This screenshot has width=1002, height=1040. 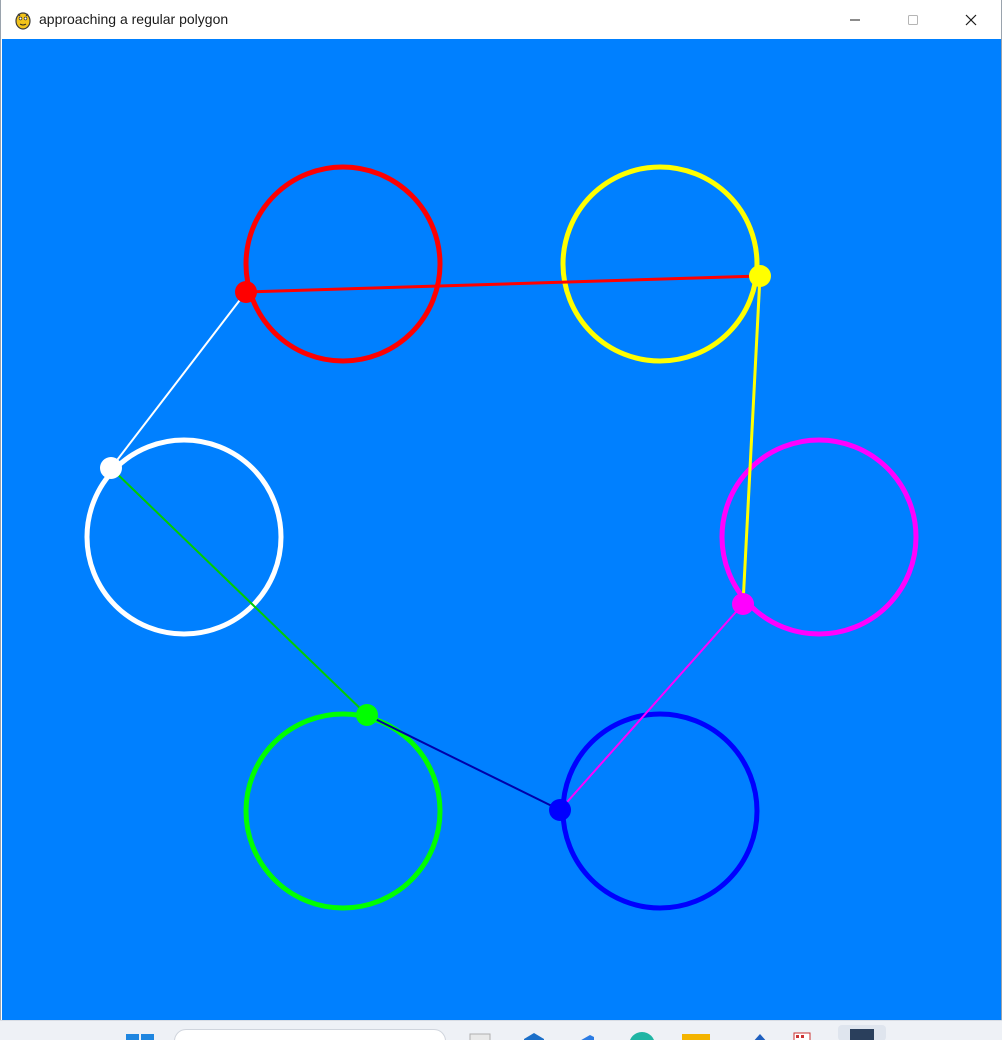 I want to click on red-circle, so click(x=343, y=264).